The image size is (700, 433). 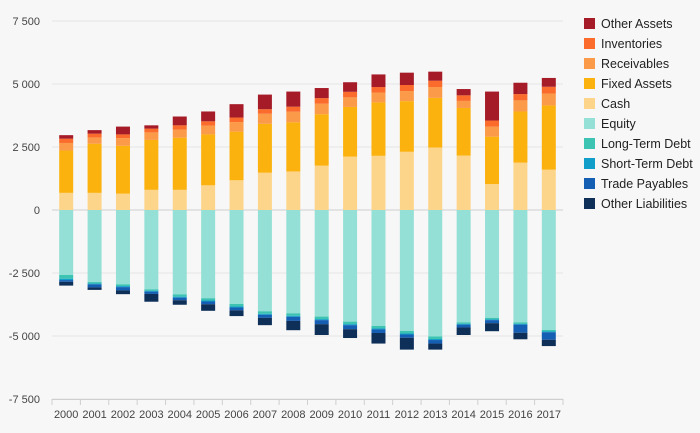 I want to click on bar-long-term-debt-2013, so click(x=435, y=338).